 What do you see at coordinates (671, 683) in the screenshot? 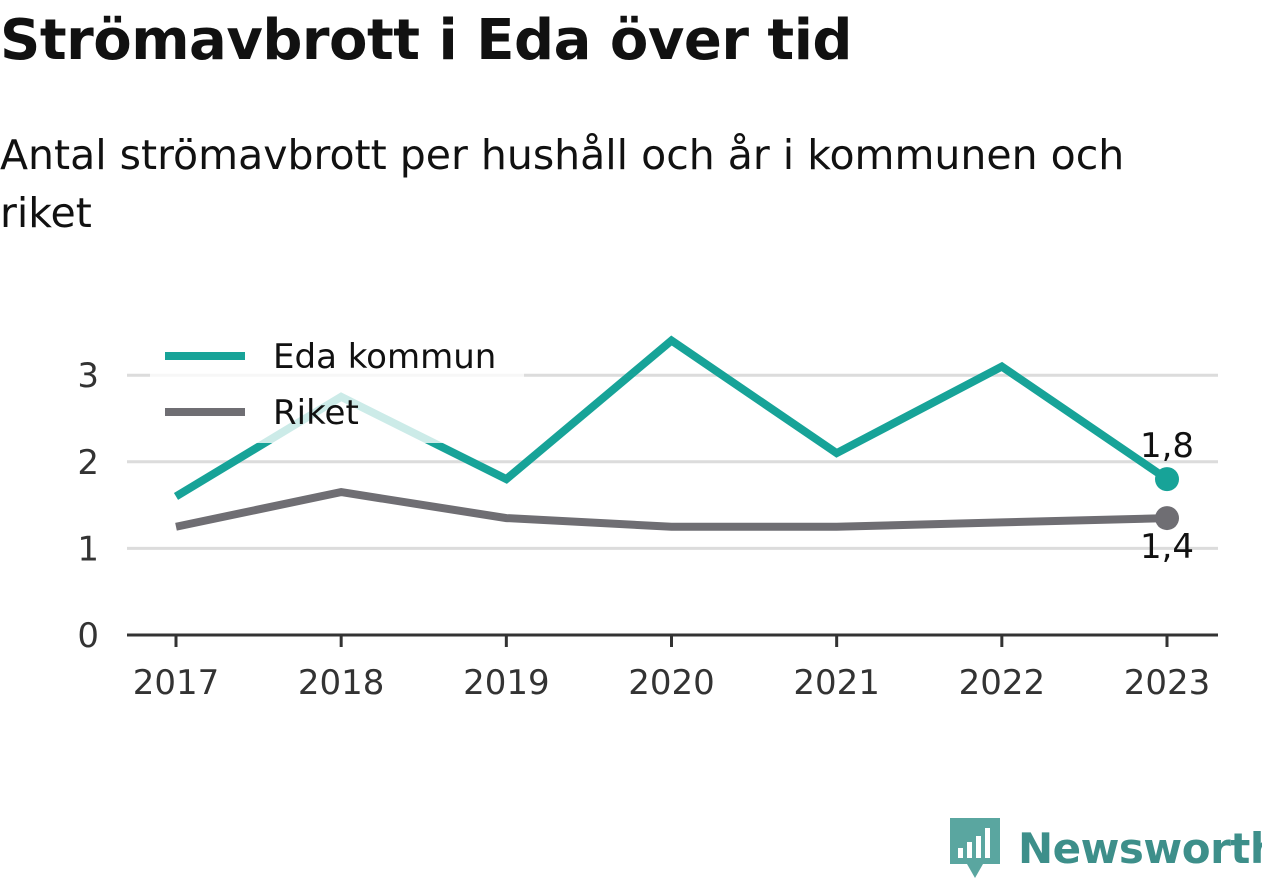
I see `x-tick-label: 2020` at bounding box center [671, 683].